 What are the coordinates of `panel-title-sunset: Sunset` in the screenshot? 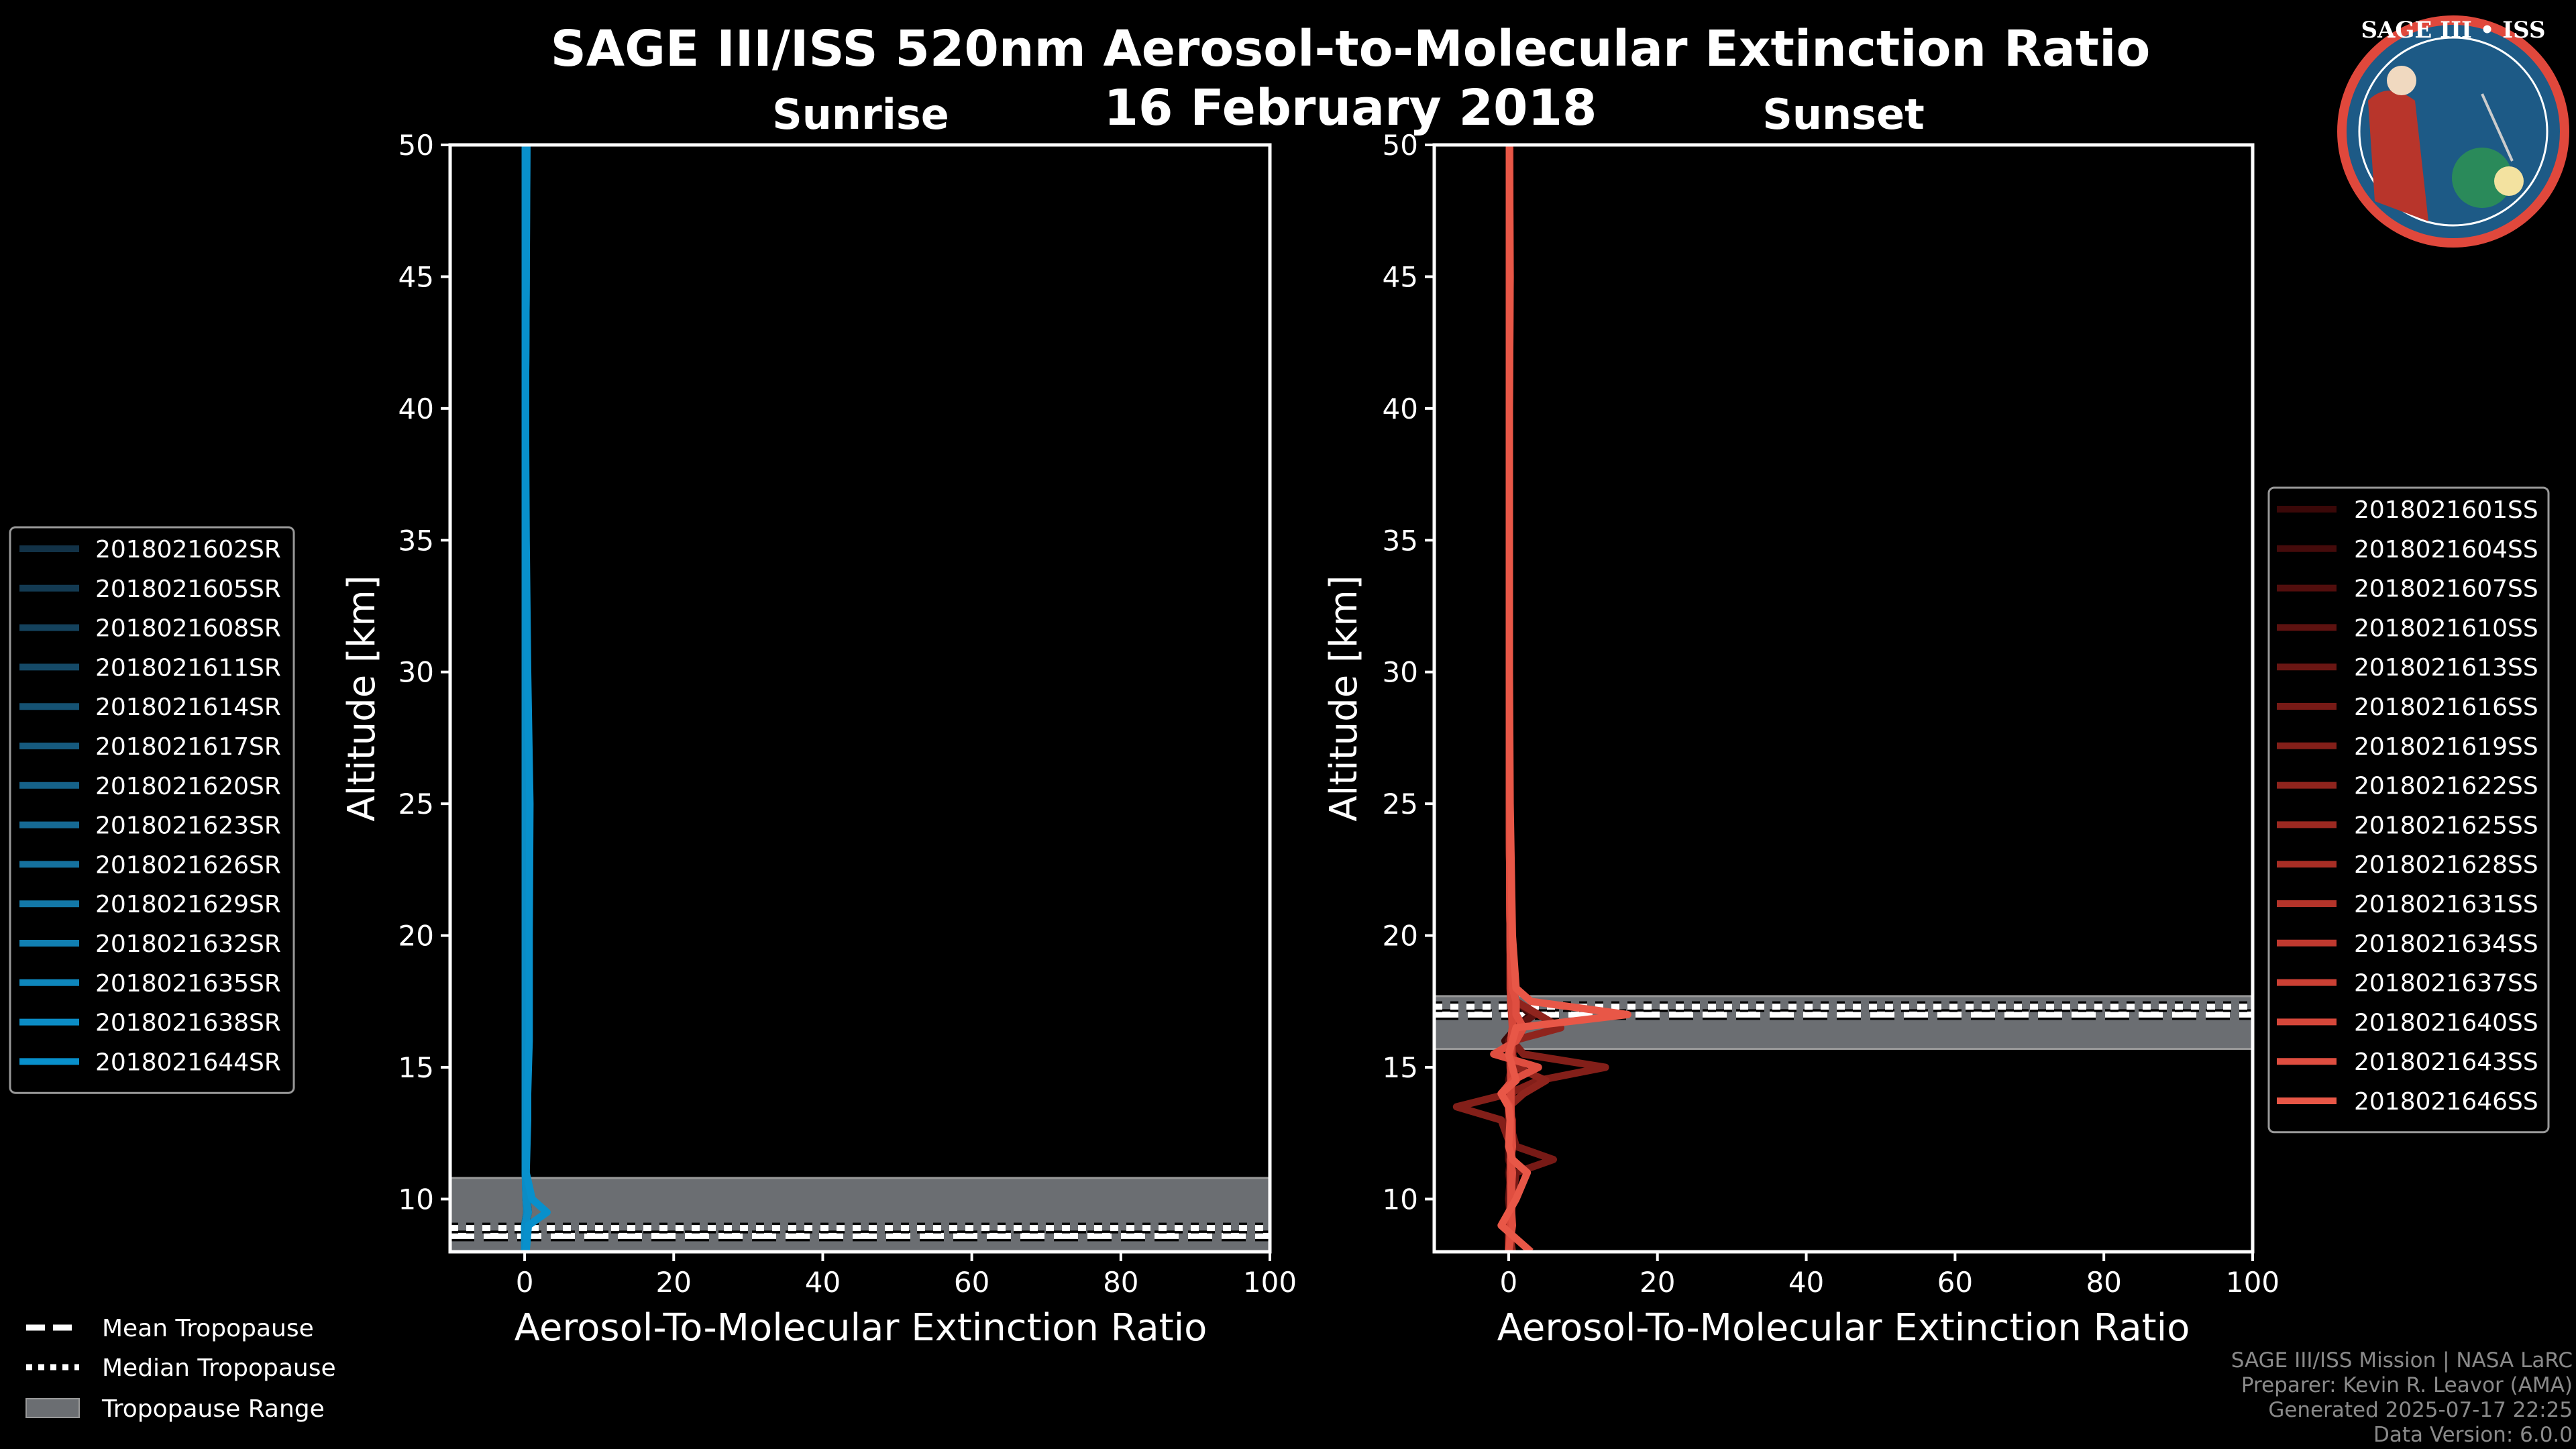 It's located at (1843, 114).